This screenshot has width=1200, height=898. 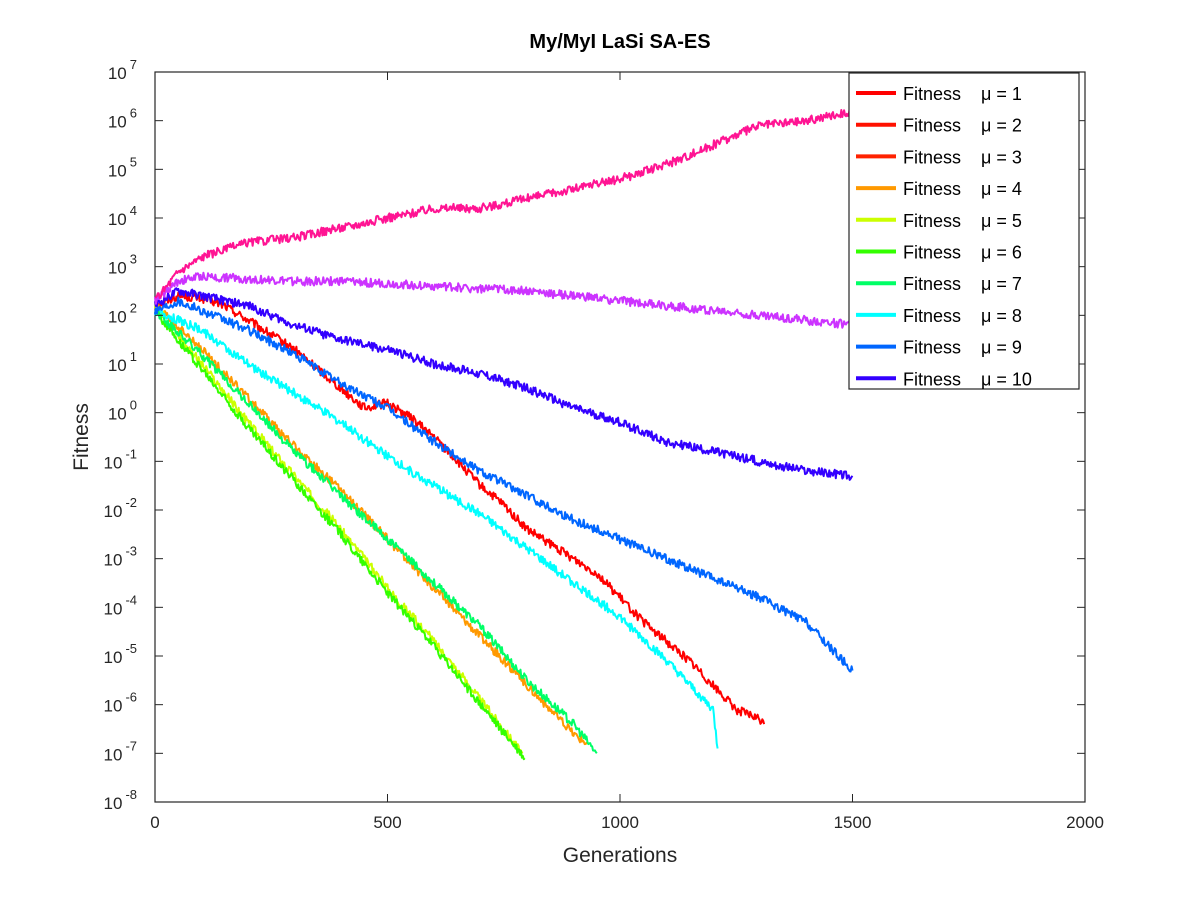 I want to click on x-tick-label: 1500, so click(x=853, y=822).